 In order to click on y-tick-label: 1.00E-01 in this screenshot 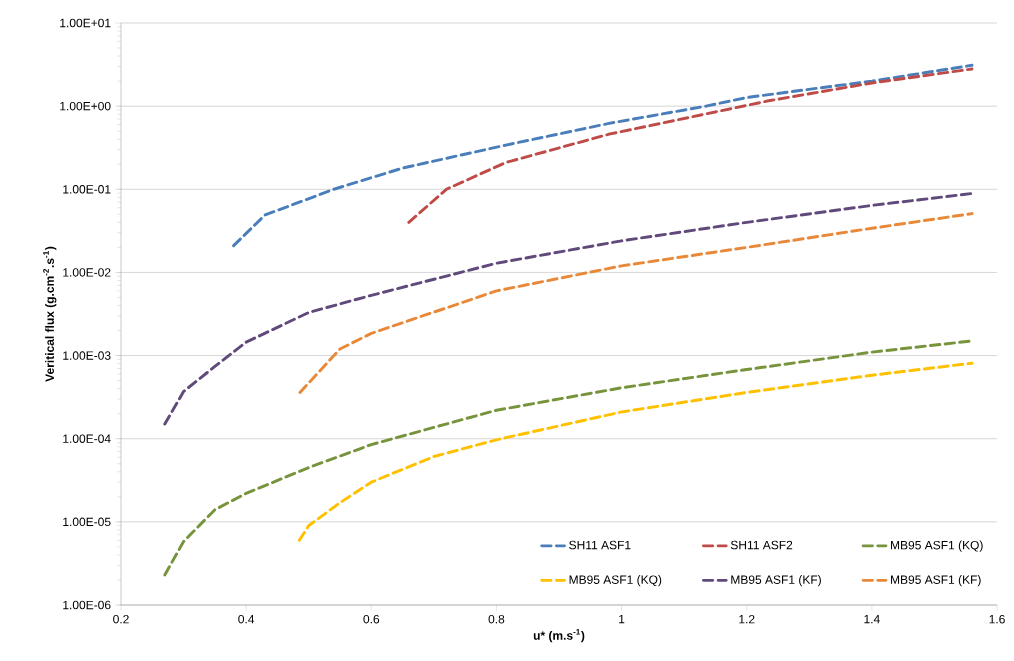, I will do `click(87, 189)`.